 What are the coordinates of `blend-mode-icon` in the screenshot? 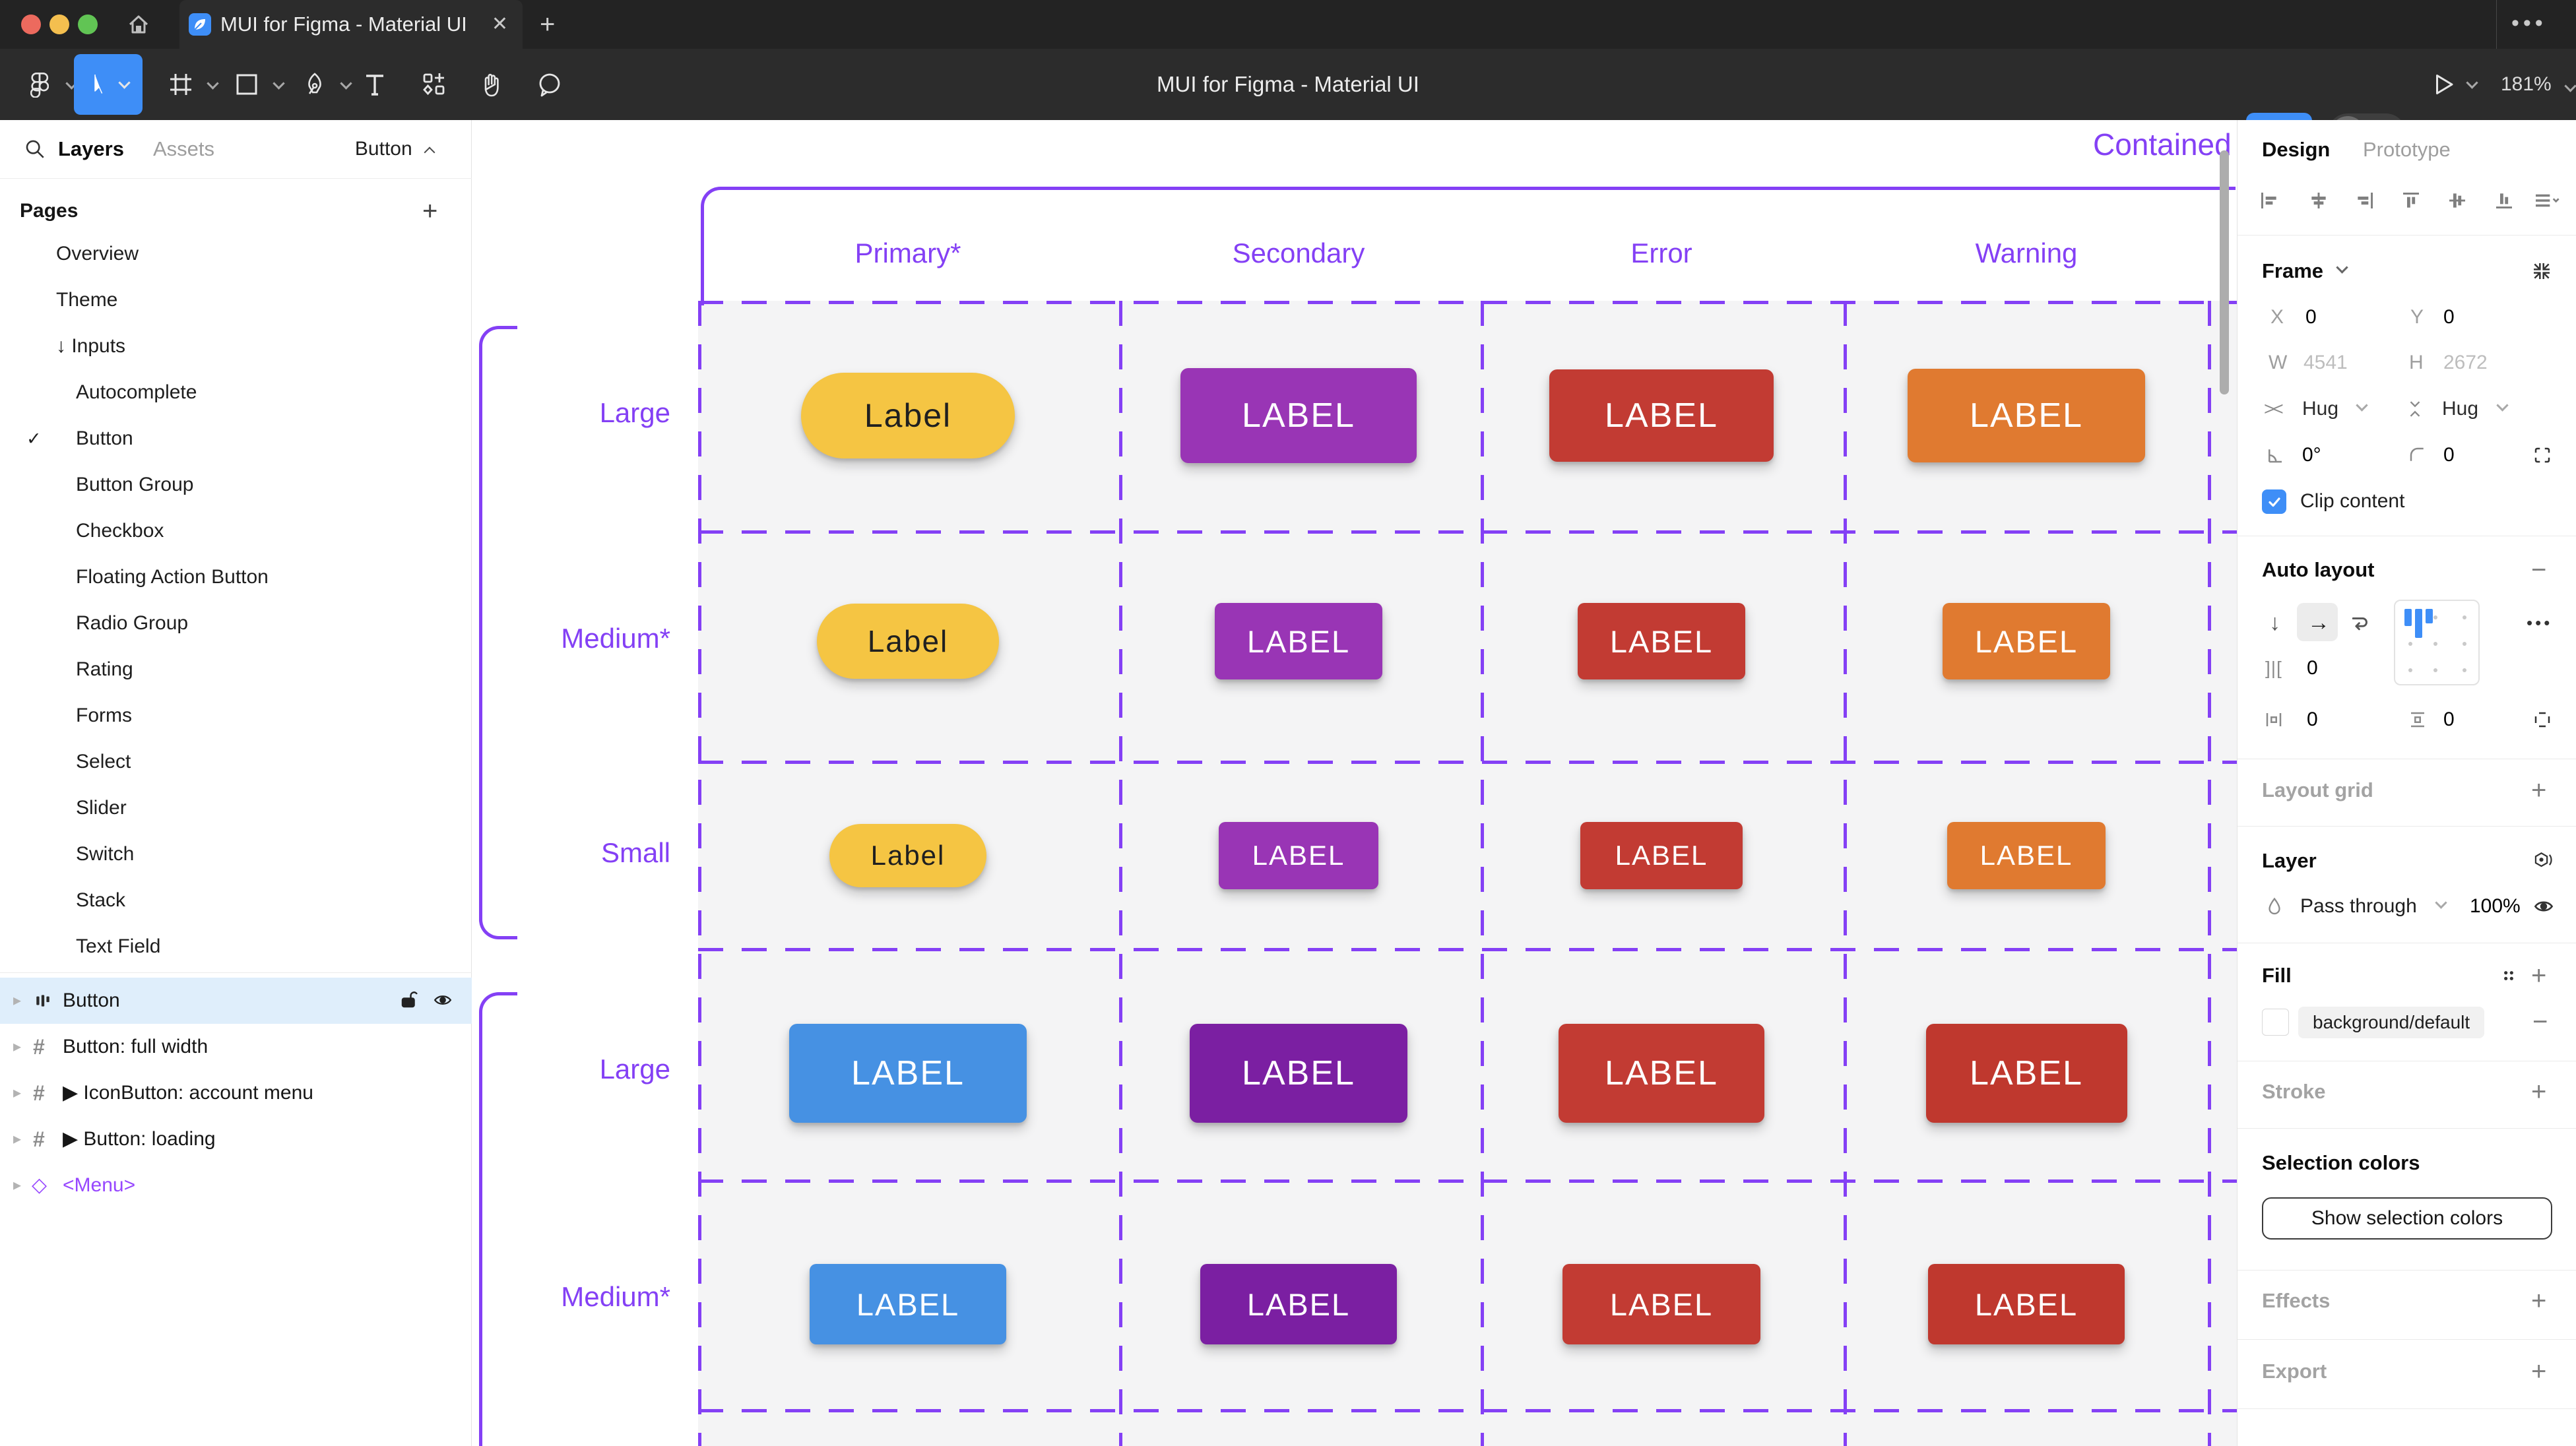 It's located at (2543, 860).